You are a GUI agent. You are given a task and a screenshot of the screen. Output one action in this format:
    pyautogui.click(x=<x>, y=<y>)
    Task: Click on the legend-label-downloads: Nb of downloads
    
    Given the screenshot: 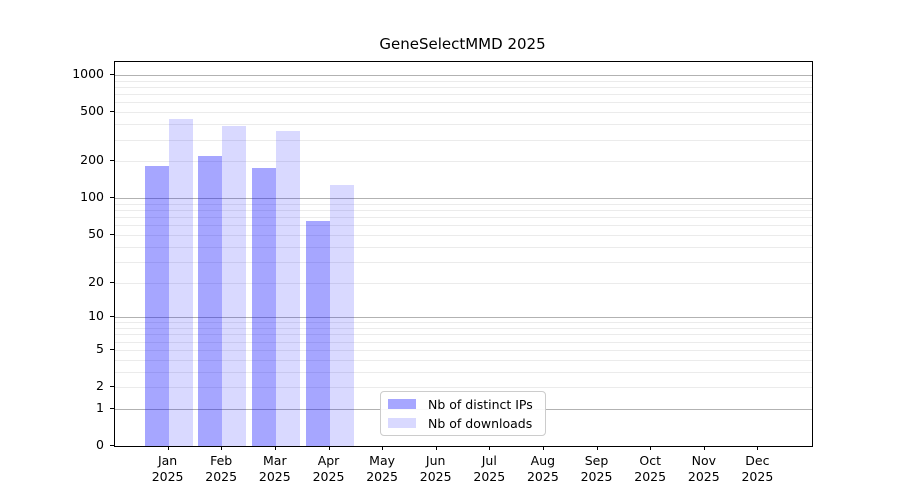 What is the action you would take?
    pyautogui.click(x=480, y=423)
    